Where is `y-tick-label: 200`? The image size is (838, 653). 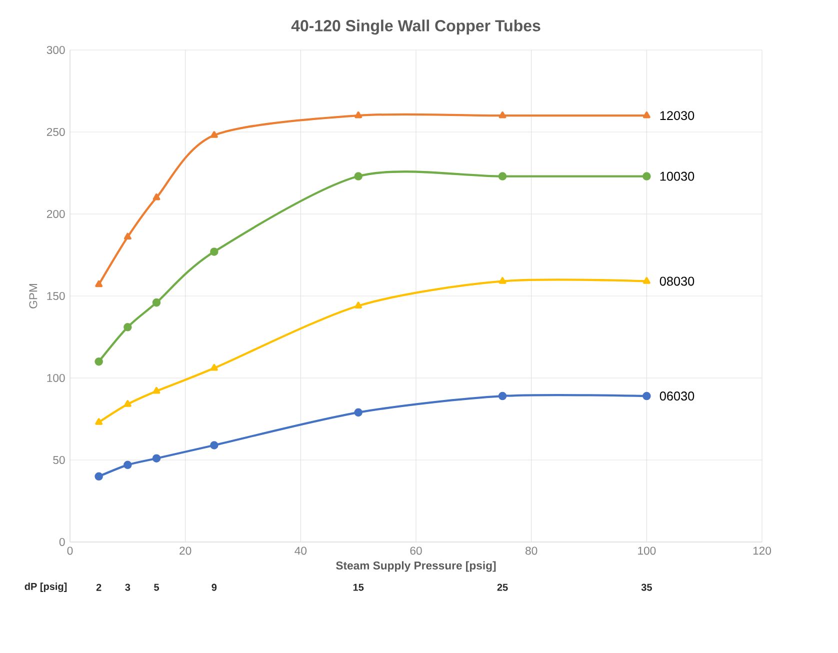 y-tick-label: 200 is located at coordinates (55, 214).